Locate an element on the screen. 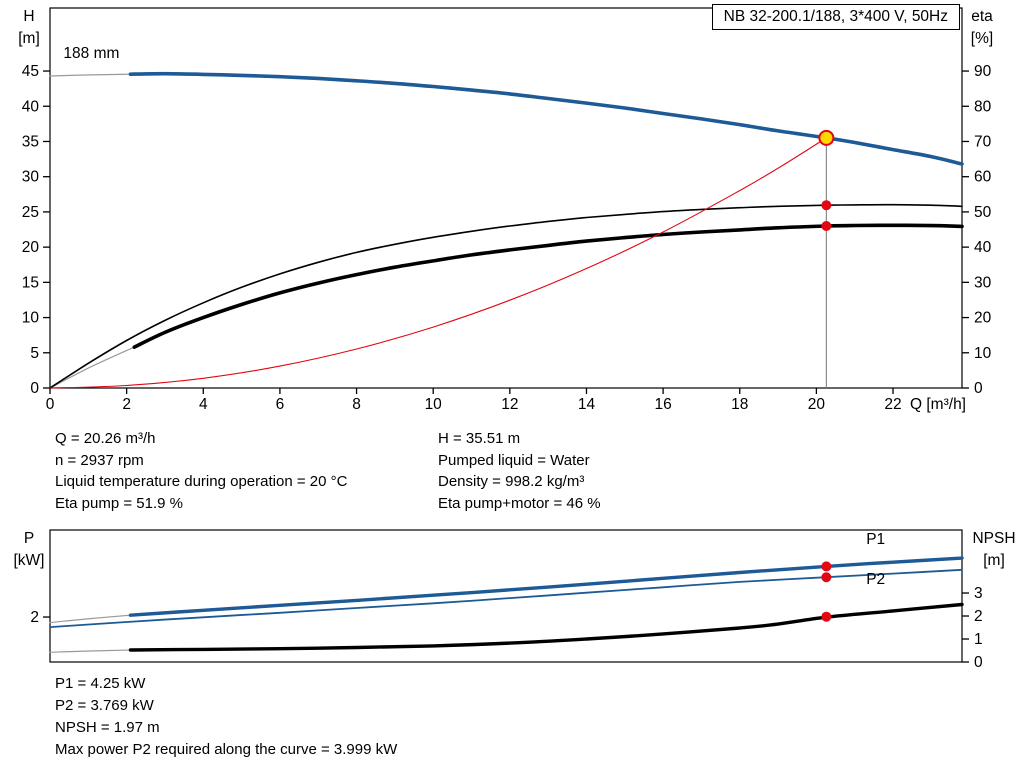 Image resolution: width=1024 pixels, height=781 pixels. right-axis-title: eta is located at coordinates (982, 16).